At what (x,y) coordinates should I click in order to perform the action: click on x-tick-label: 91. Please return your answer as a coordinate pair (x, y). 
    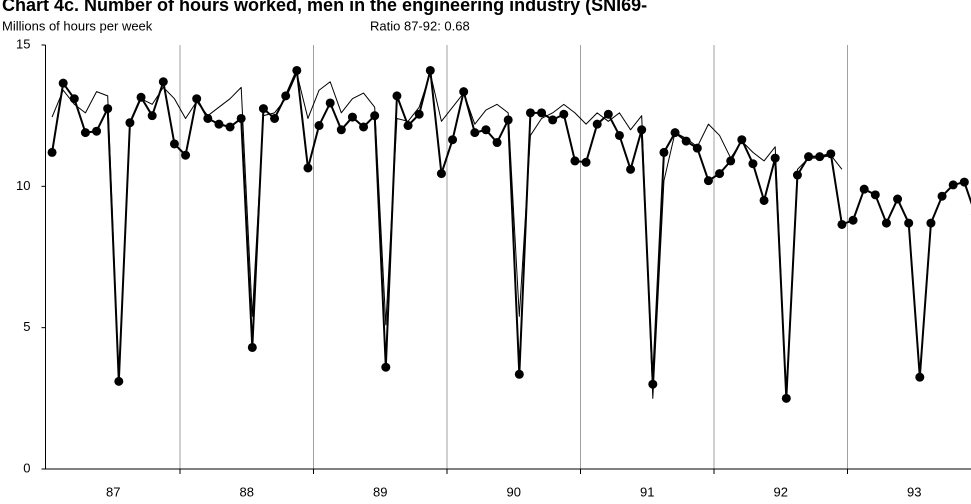
    Looking at the image, I should click on (647, 491).